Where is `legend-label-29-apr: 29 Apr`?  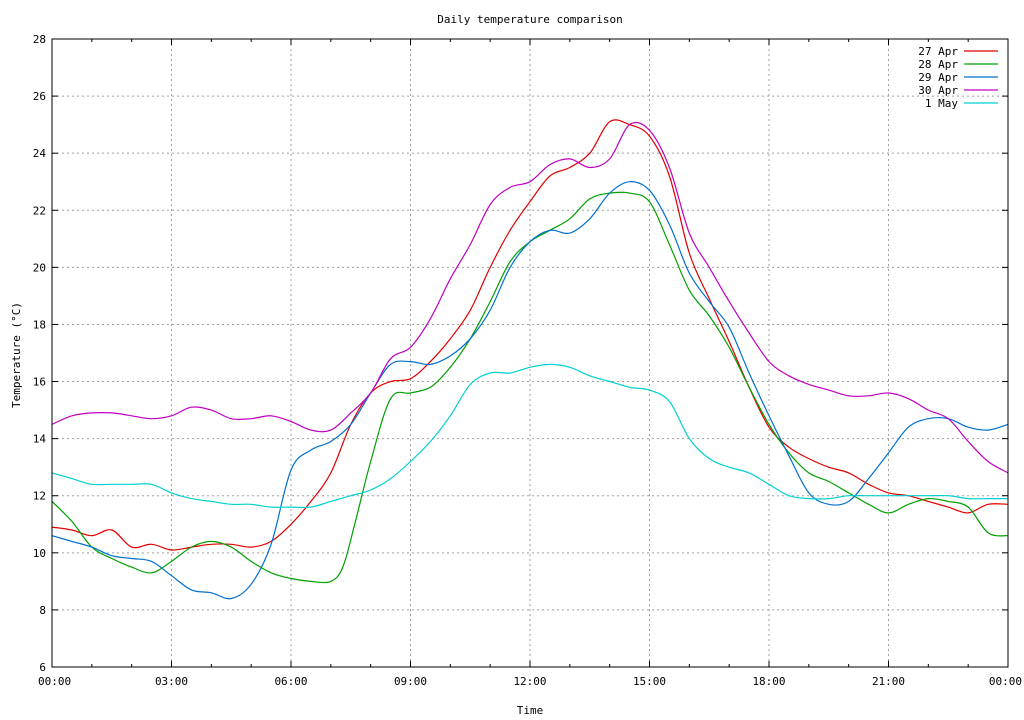 legend-label-29-apr: 29 Apr is located at coordinates (938, 77).